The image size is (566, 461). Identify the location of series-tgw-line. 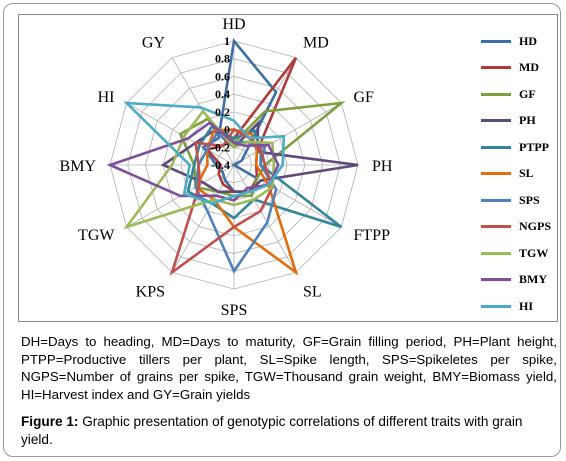
(199, 169).